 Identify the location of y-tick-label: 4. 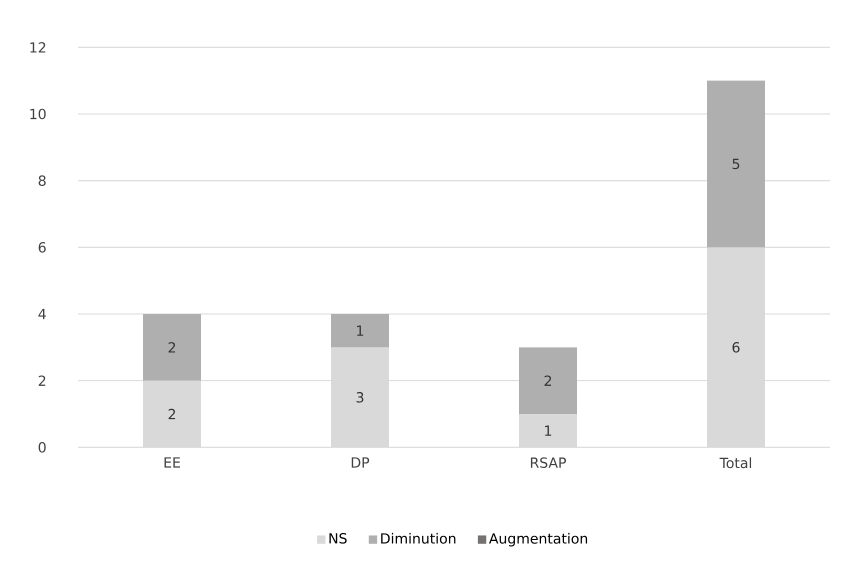
(42, 314).